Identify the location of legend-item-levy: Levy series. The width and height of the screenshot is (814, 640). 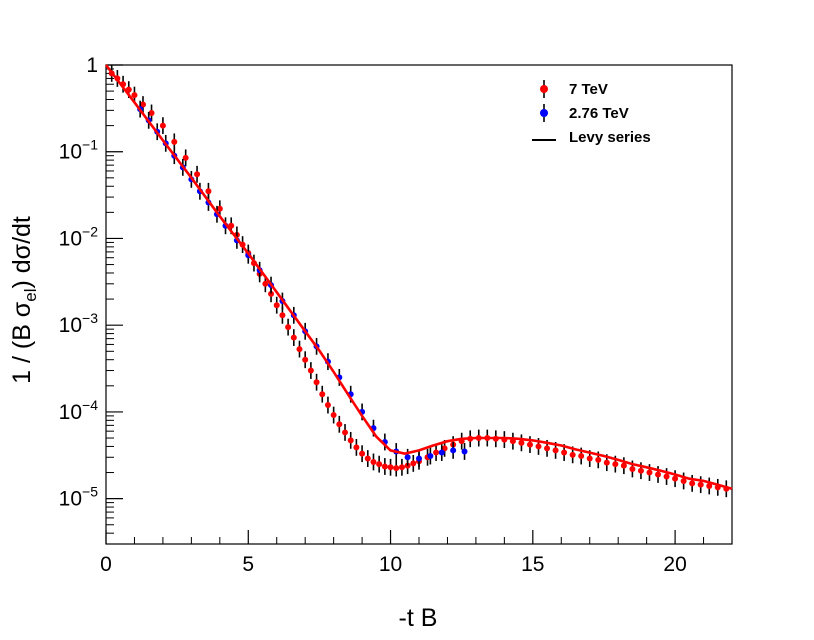
(591, 137).